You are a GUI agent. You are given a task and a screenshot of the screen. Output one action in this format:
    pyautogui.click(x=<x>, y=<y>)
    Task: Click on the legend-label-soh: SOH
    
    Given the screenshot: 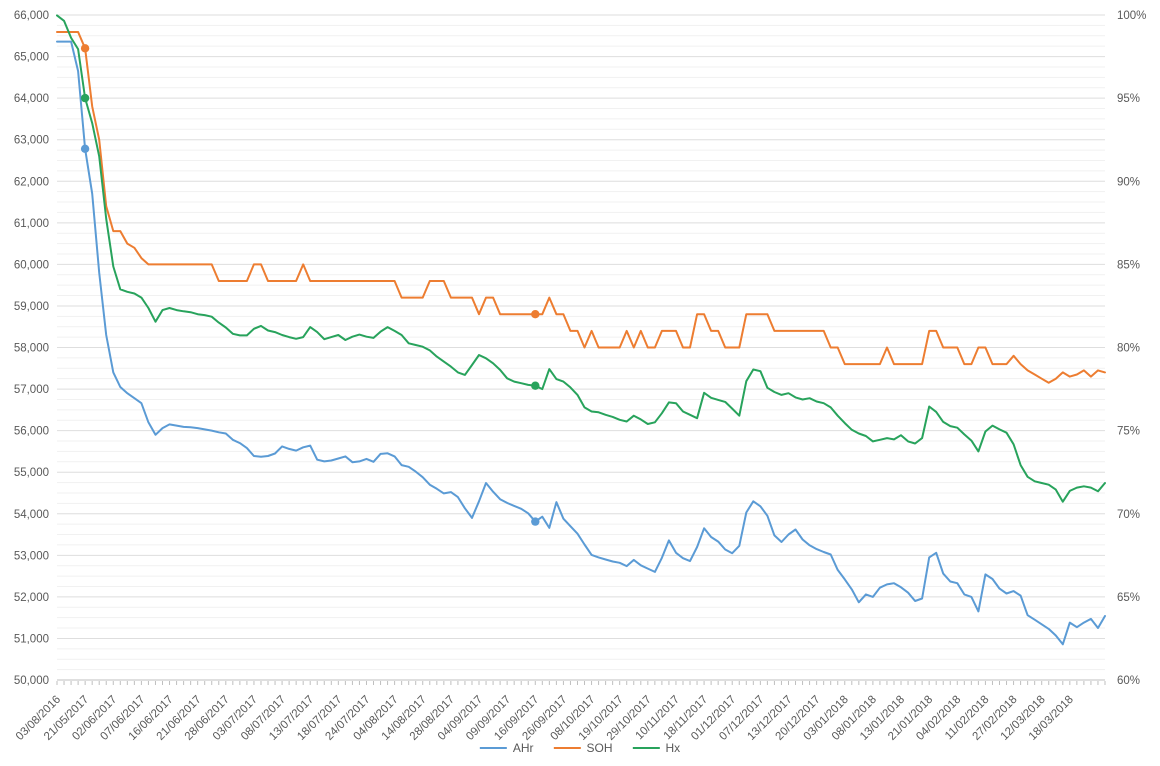 What is the action you would take?
    pyautogui.click(x=599, y=748)
    